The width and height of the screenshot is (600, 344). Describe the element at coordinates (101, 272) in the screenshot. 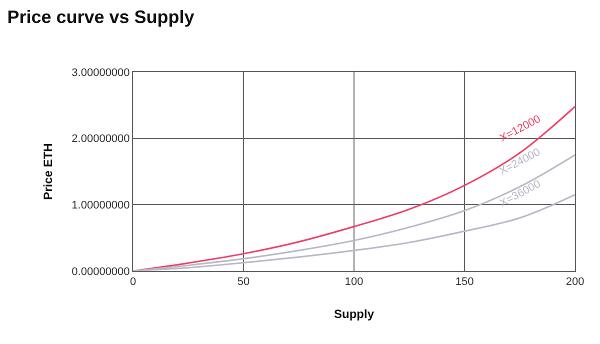

I see `y-tick-label: 0.00000000` at that location.